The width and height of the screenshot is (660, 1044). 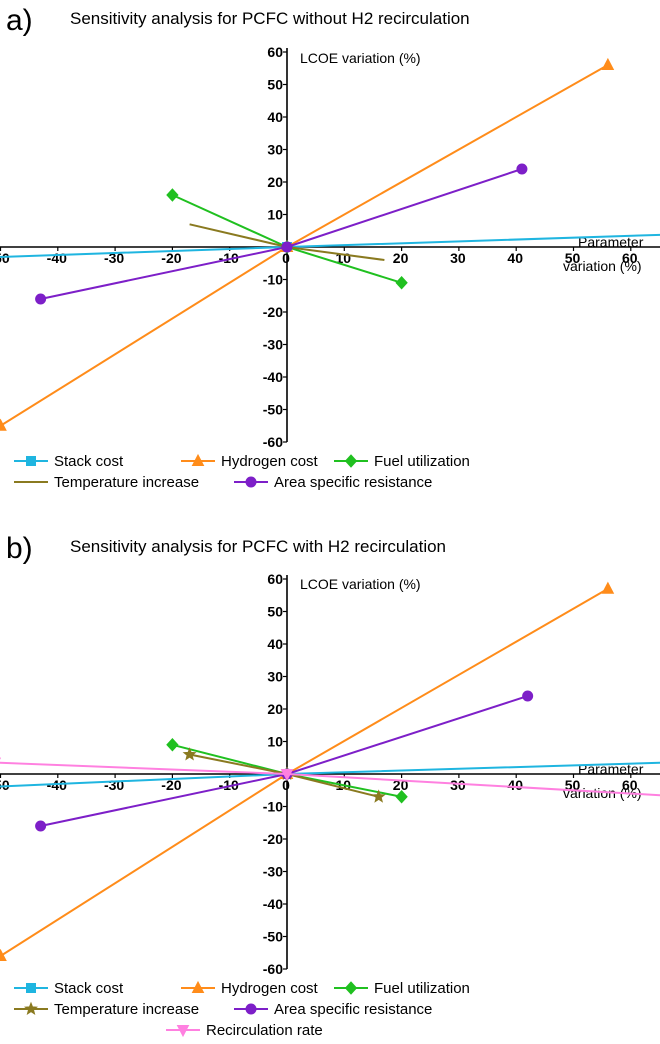 What do you see at coordinates (19, 548) in the screenshot?
I see `panel-label: b)` at bounding box center [19, 548].